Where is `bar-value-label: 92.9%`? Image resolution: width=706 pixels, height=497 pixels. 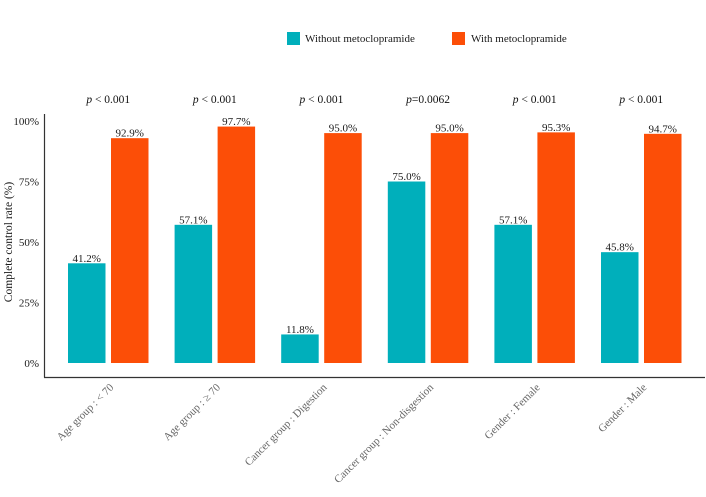
bar-value-label: 92.9% is located at coordinates (130, 134).